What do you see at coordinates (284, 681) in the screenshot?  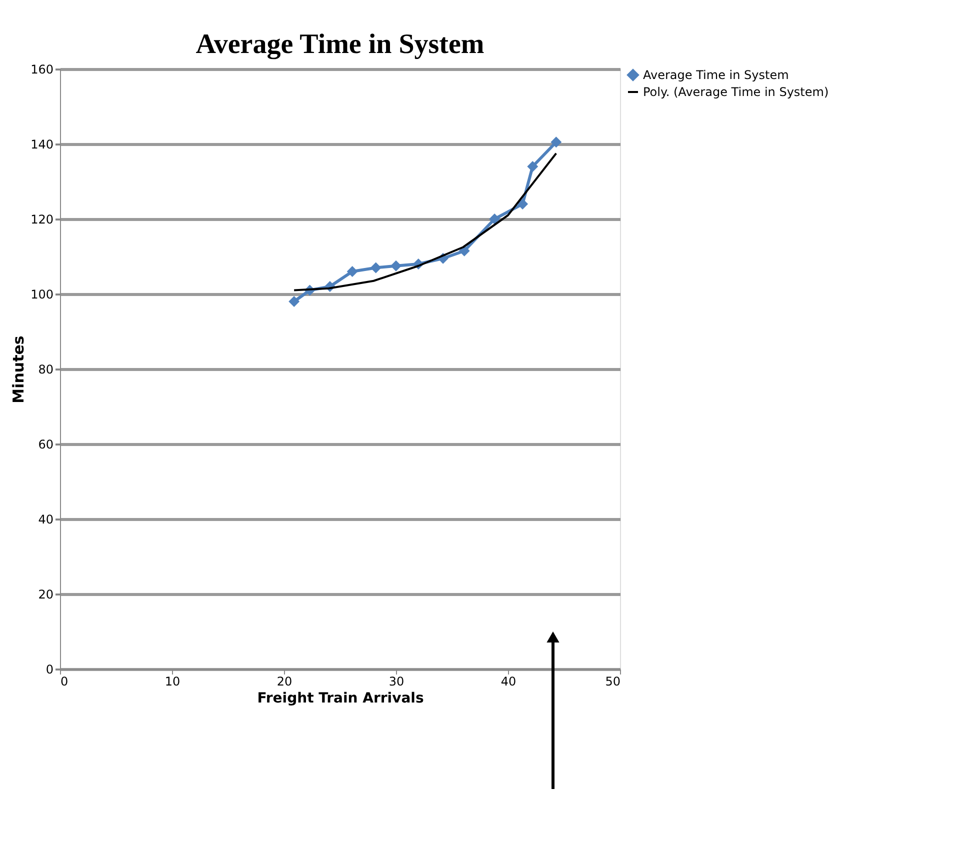 I see `x-tick-label: 20` at bounding box center [284, 681].